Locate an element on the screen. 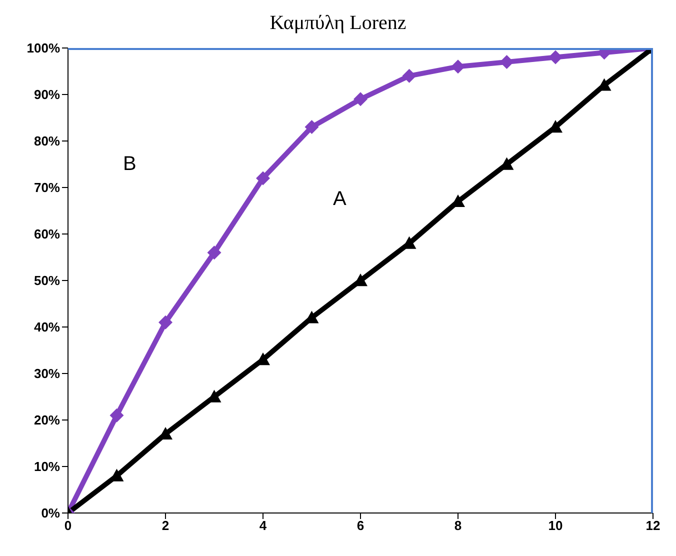  x-tick-label: 8 is located at coordinates (458, 526).